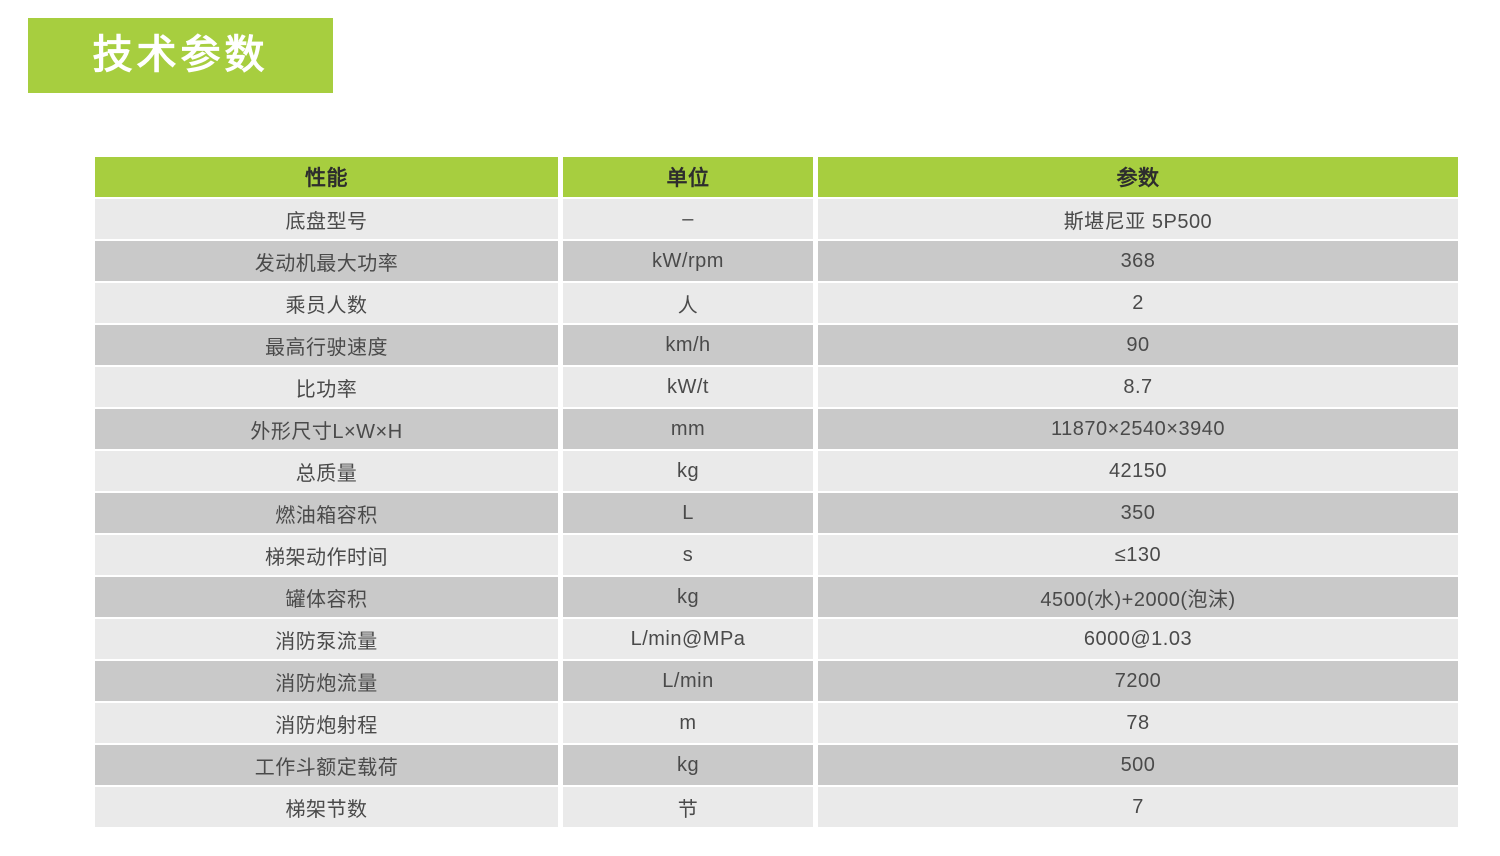 This screenshot has height=856, width=1500. What do you see at coordinates (1138, 471) in the screenshot?
I see `cell-value: 42150` at bounding box center [1138, 471].